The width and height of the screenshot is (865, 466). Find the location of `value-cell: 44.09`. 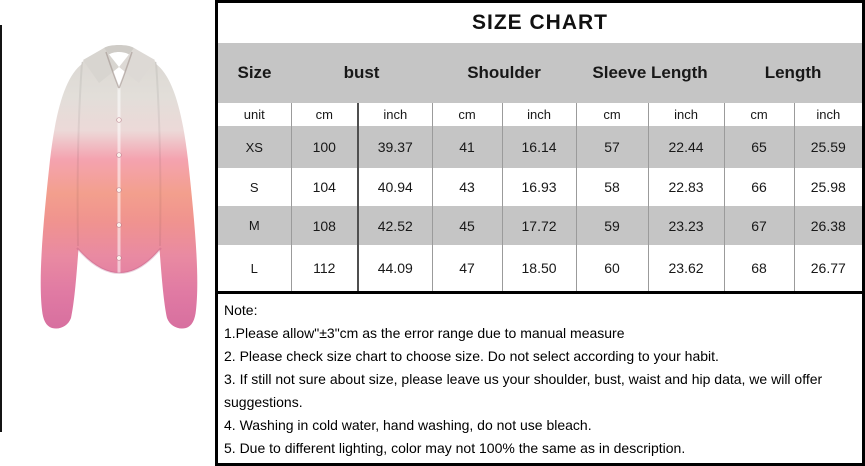

value-cell: 44.09 is located at coordinates (394, 268).